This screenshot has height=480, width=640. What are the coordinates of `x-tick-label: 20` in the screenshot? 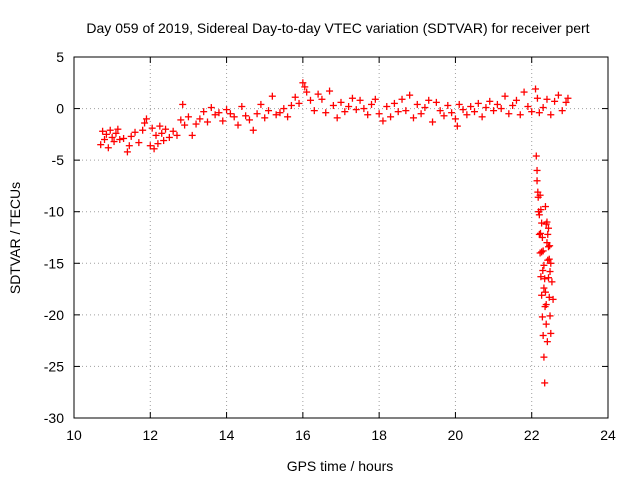 It's located at (456, 435).